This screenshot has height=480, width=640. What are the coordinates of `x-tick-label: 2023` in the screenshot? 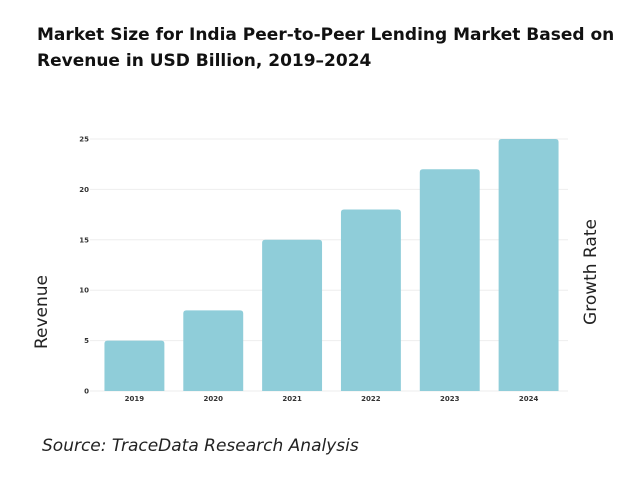 It's located at (450, 399).